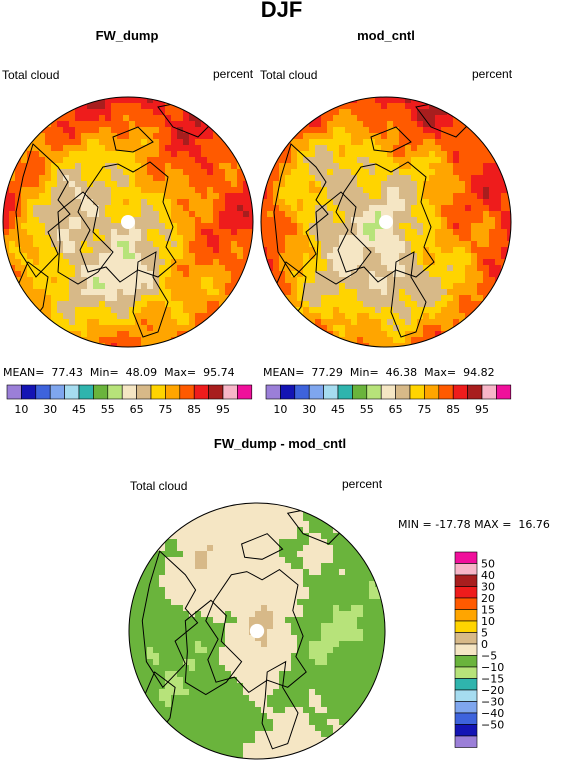  What do you see at coordinates (327, 372) in the screenshot?
I see `mean-value: 77.29` at bounding box center [327, 372].